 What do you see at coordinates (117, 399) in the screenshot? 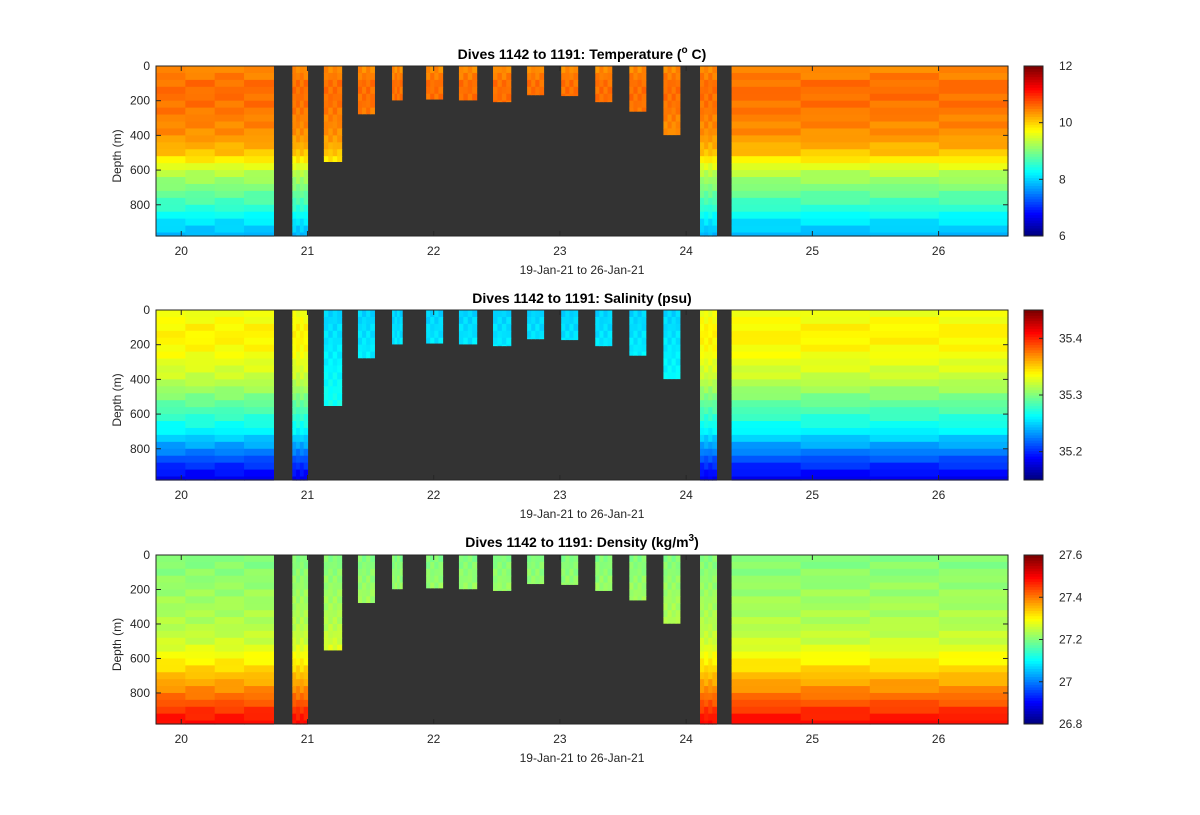
I see `y-axis-label: Depth (m)` at bounding box center [117, 399].